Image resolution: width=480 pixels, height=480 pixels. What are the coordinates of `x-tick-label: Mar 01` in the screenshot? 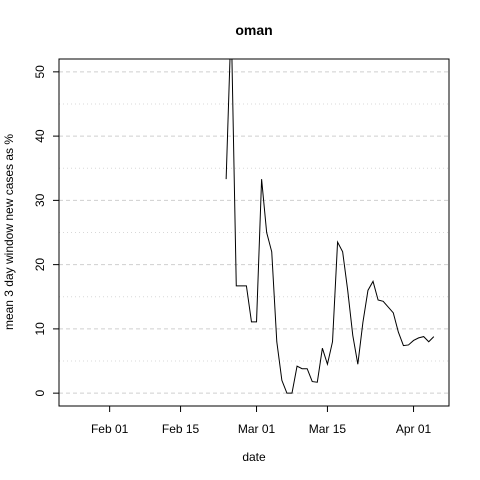 It's located at (257, 429).